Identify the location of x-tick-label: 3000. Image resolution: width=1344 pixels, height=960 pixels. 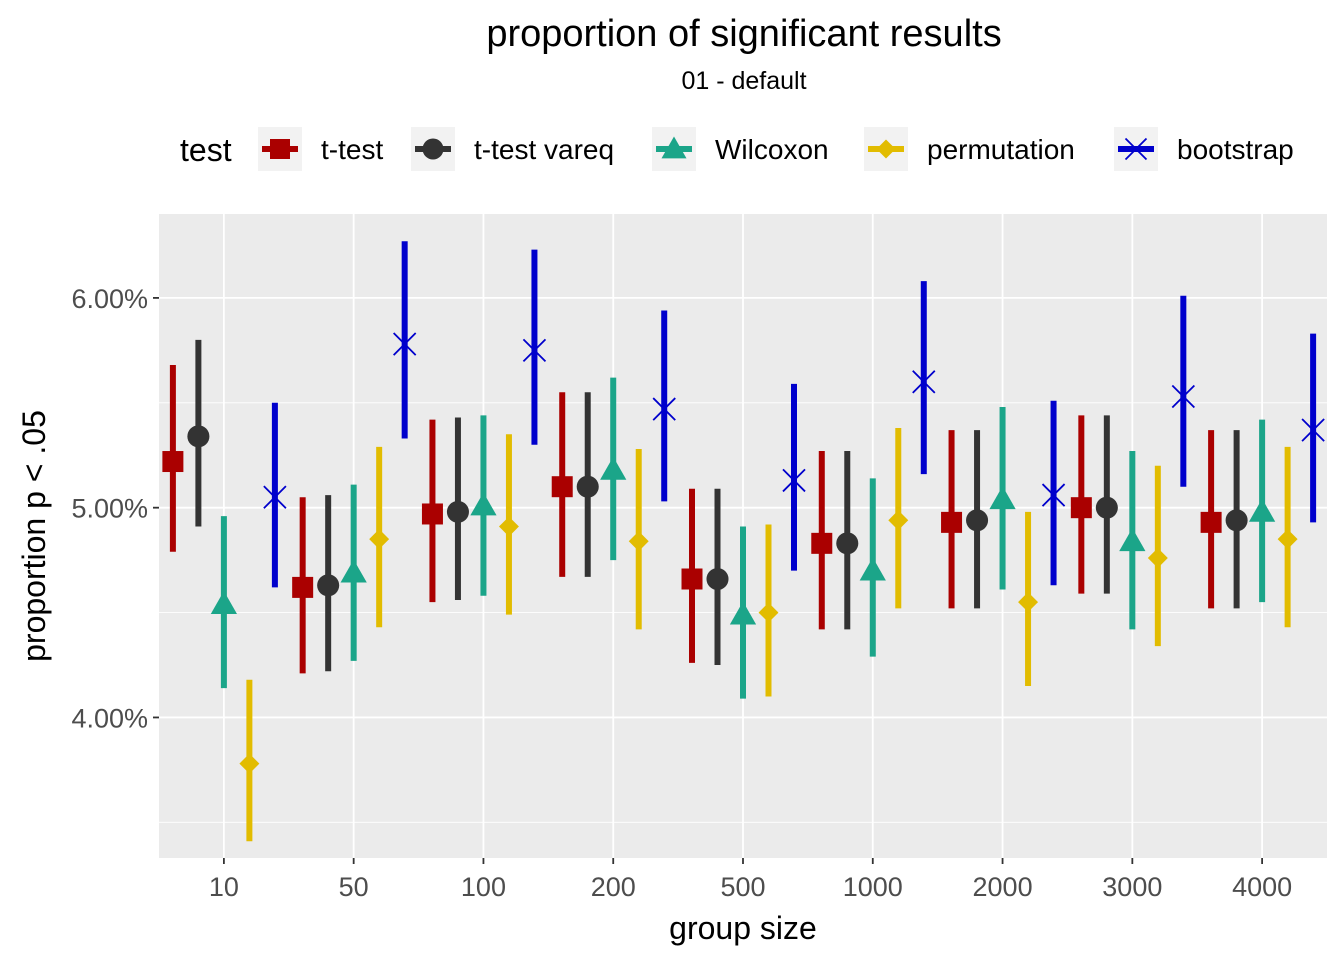
(1132, 887).